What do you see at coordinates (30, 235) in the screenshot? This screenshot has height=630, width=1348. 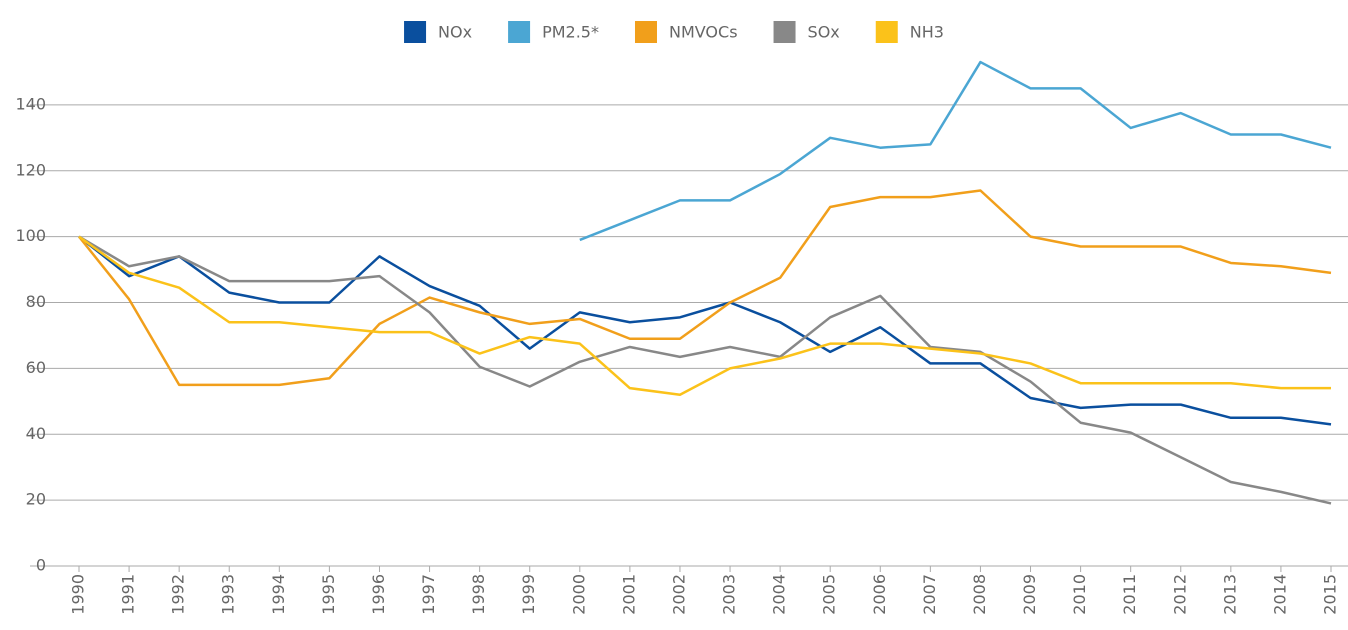 I see `y-tick-label: 100` at bounding box center [30, 235].